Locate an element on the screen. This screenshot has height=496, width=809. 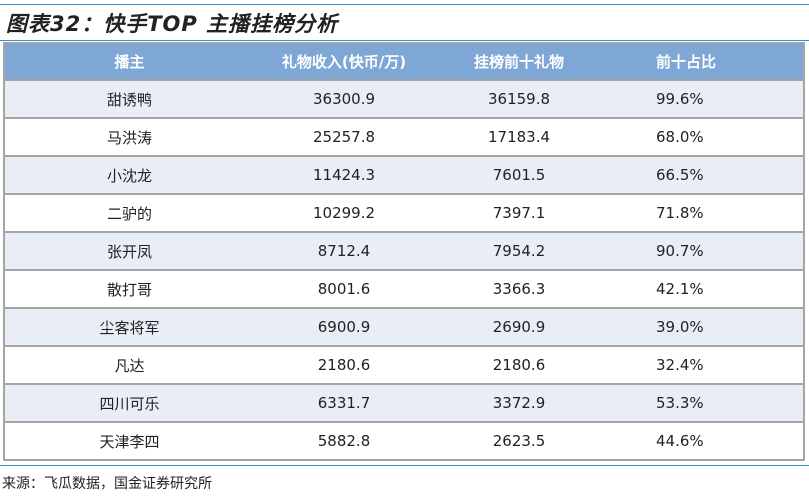
table-row: 凡达 2180.6 2180.6 32.4% is located at coordinates (404, 365).